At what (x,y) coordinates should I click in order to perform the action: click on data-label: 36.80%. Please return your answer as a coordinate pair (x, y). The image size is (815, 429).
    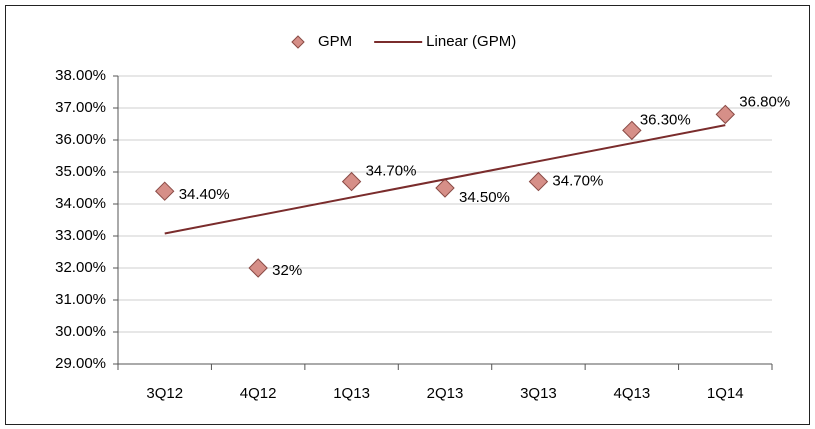
    Looking at the image, I should click on (764, 101).